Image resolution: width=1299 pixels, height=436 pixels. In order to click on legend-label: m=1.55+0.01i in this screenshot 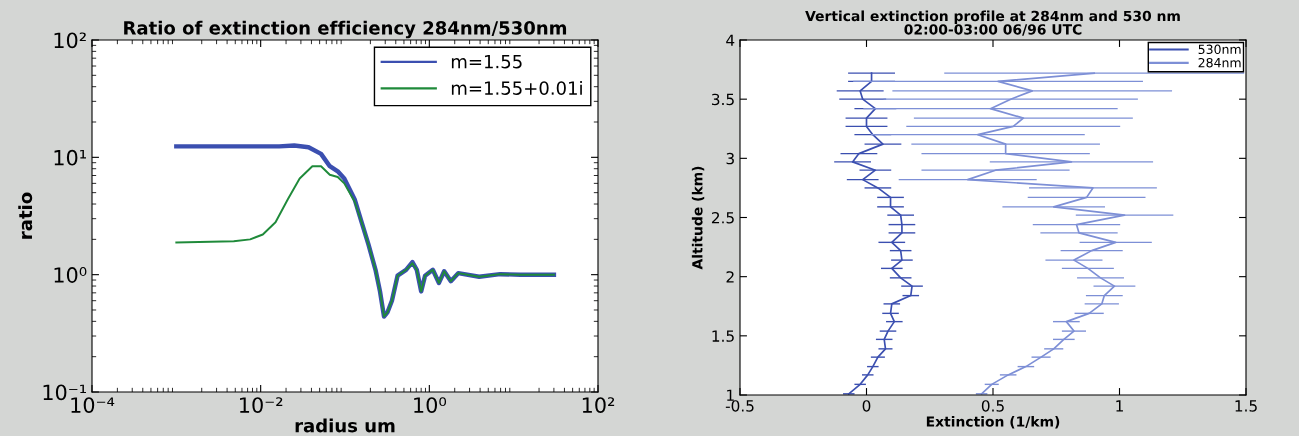, I will do `click(516, 87)`.